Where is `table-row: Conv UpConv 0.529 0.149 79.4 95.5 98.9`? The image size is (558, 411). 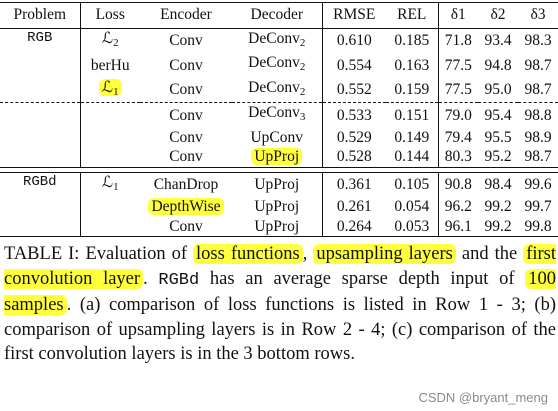
table-row: Conv UpConv 0.529 0.149 79.4 95.5 98.9 is located at coordinates (279, 137).